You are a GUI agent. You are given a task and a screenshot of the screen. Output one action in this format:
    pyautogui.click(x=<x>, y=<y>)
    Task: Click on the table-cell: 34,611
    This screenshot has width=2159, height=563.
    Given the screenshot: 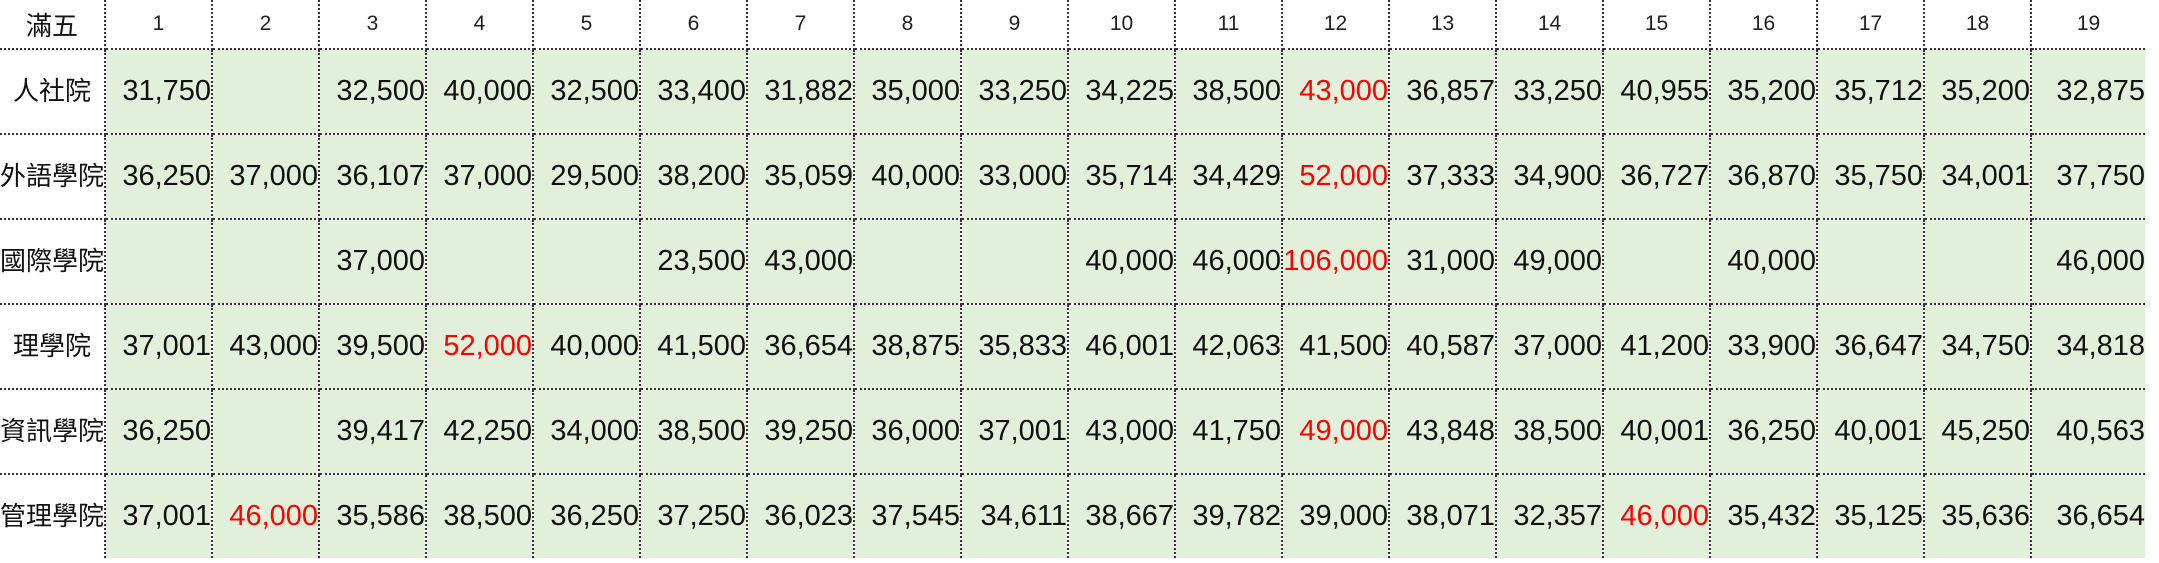 What is the action you would take?
    pyautogui.click(x=1015, y=516)
    